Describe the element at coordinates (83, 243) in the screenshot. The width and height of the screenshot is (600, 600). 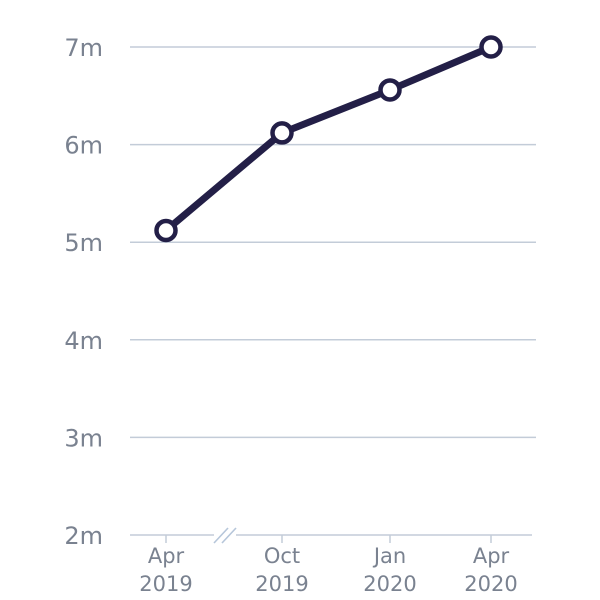
I see `y-tick-label: 5m` at that location.